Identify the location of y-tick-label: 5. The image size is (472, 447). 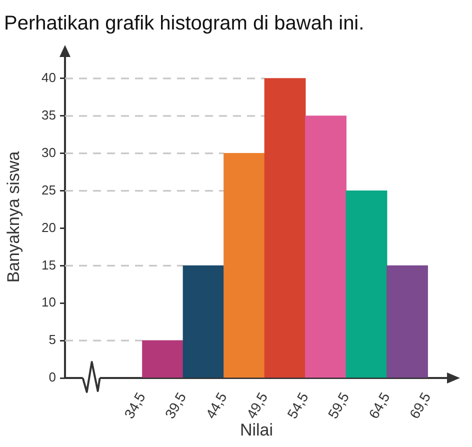
(52, 340).